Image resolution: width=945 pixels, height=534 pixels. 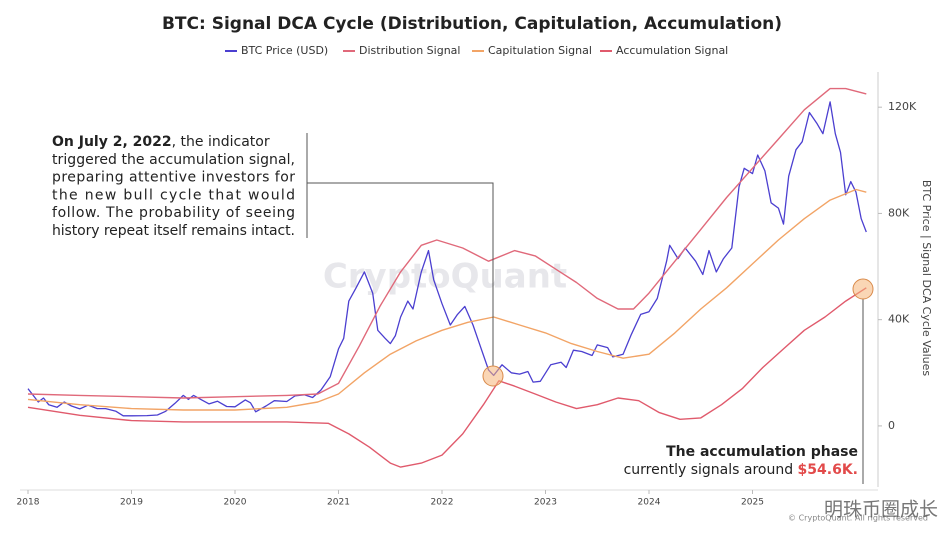 I want to click on legend-label: Accumulation Signal, so click(x=672, y=50).